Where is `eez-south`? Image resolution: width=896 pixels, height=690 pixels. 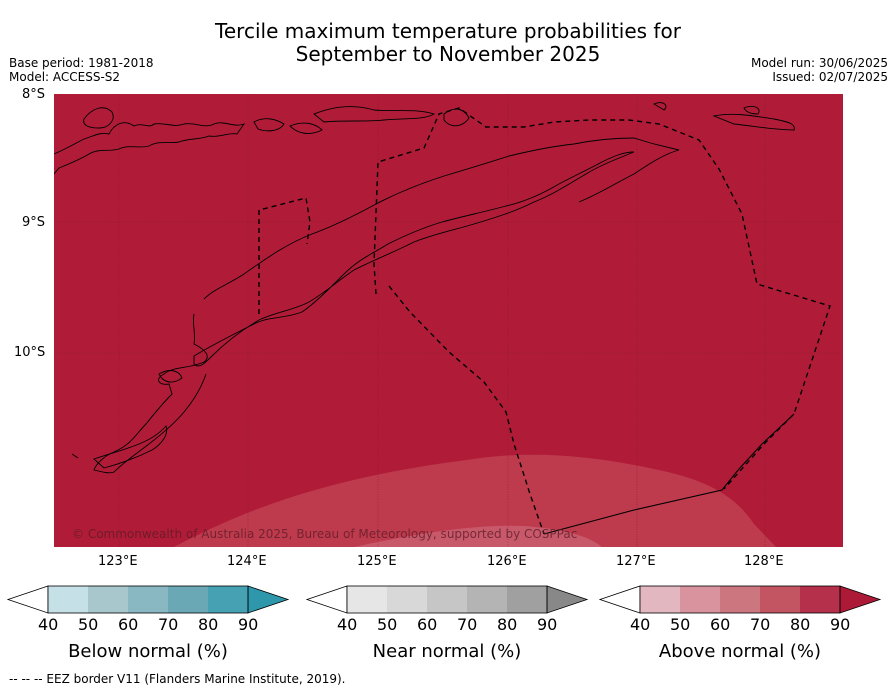 eez-south is located at coordinates (466, 410).